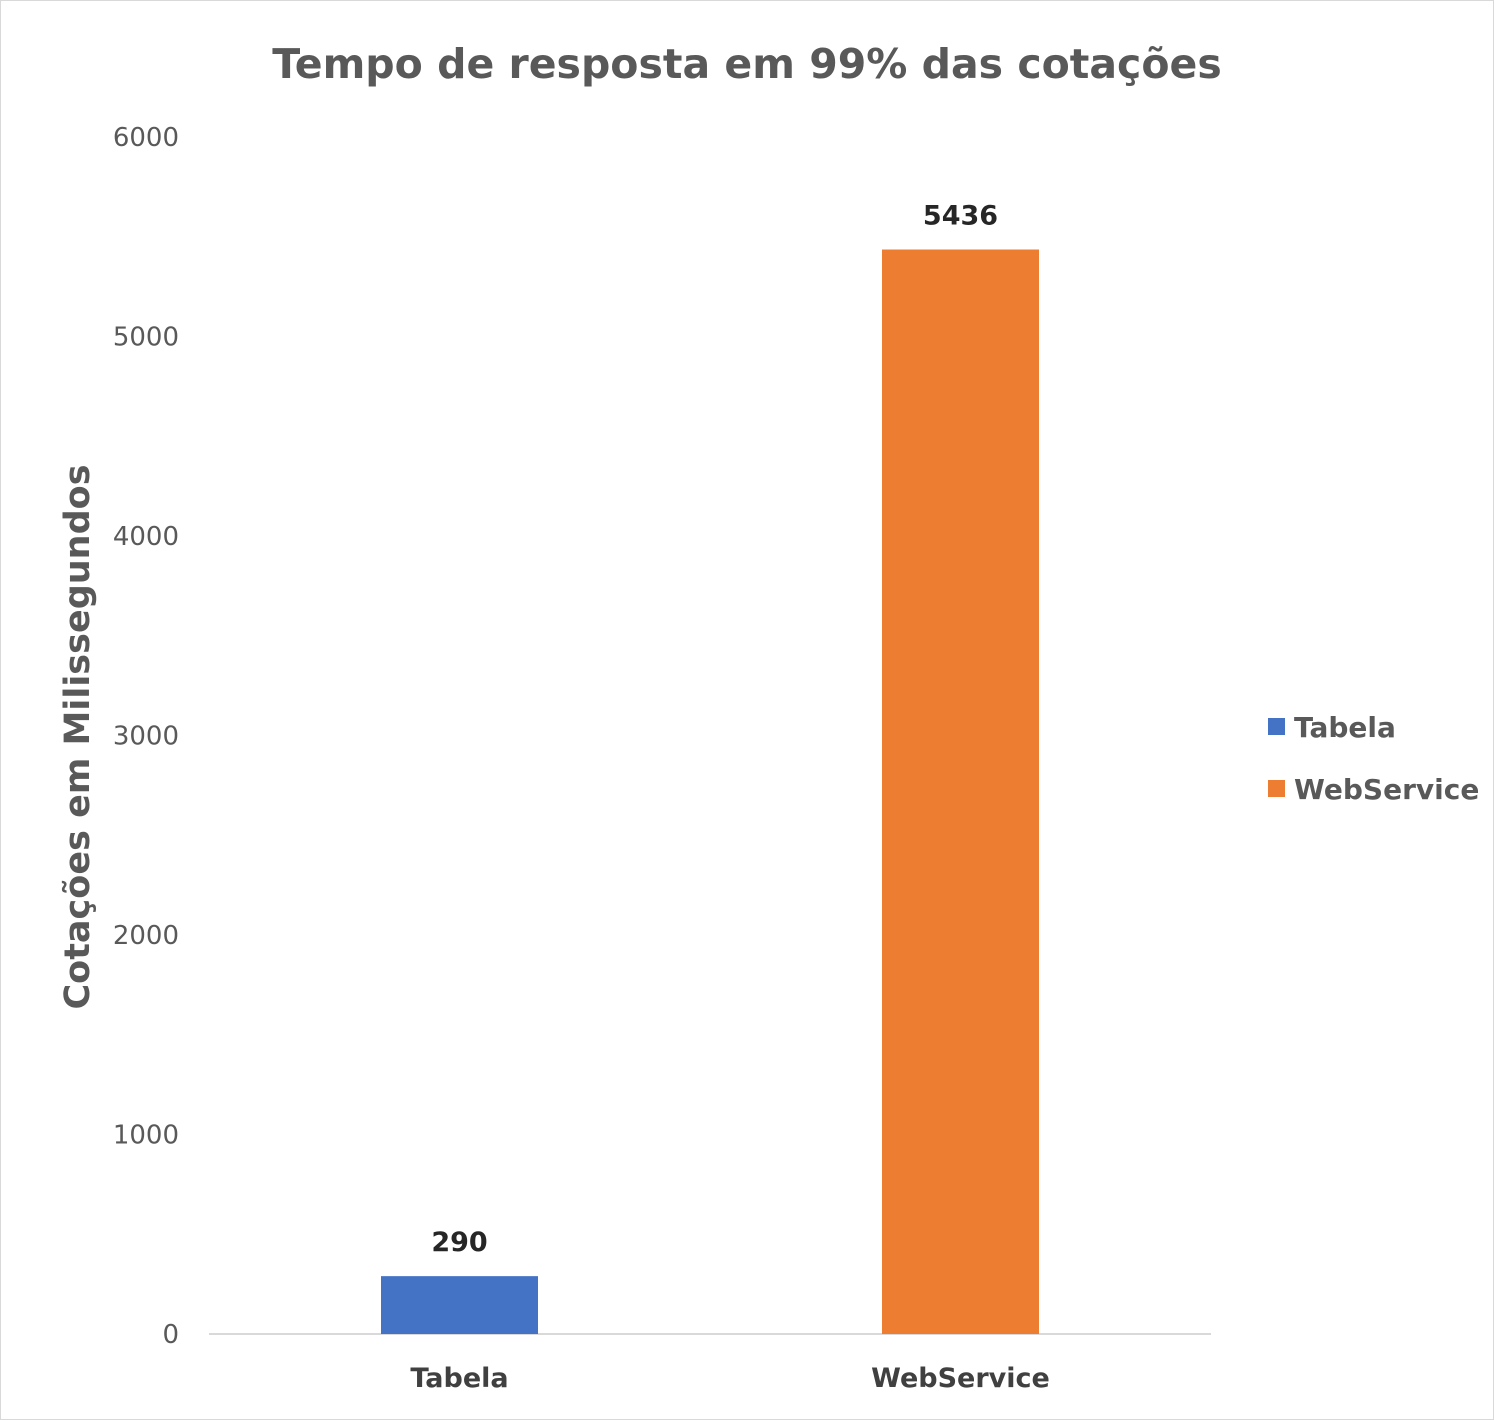 This screenshot has height=1420, width=1494. I want to click on legend-label: WebService, so click(1386, 789).